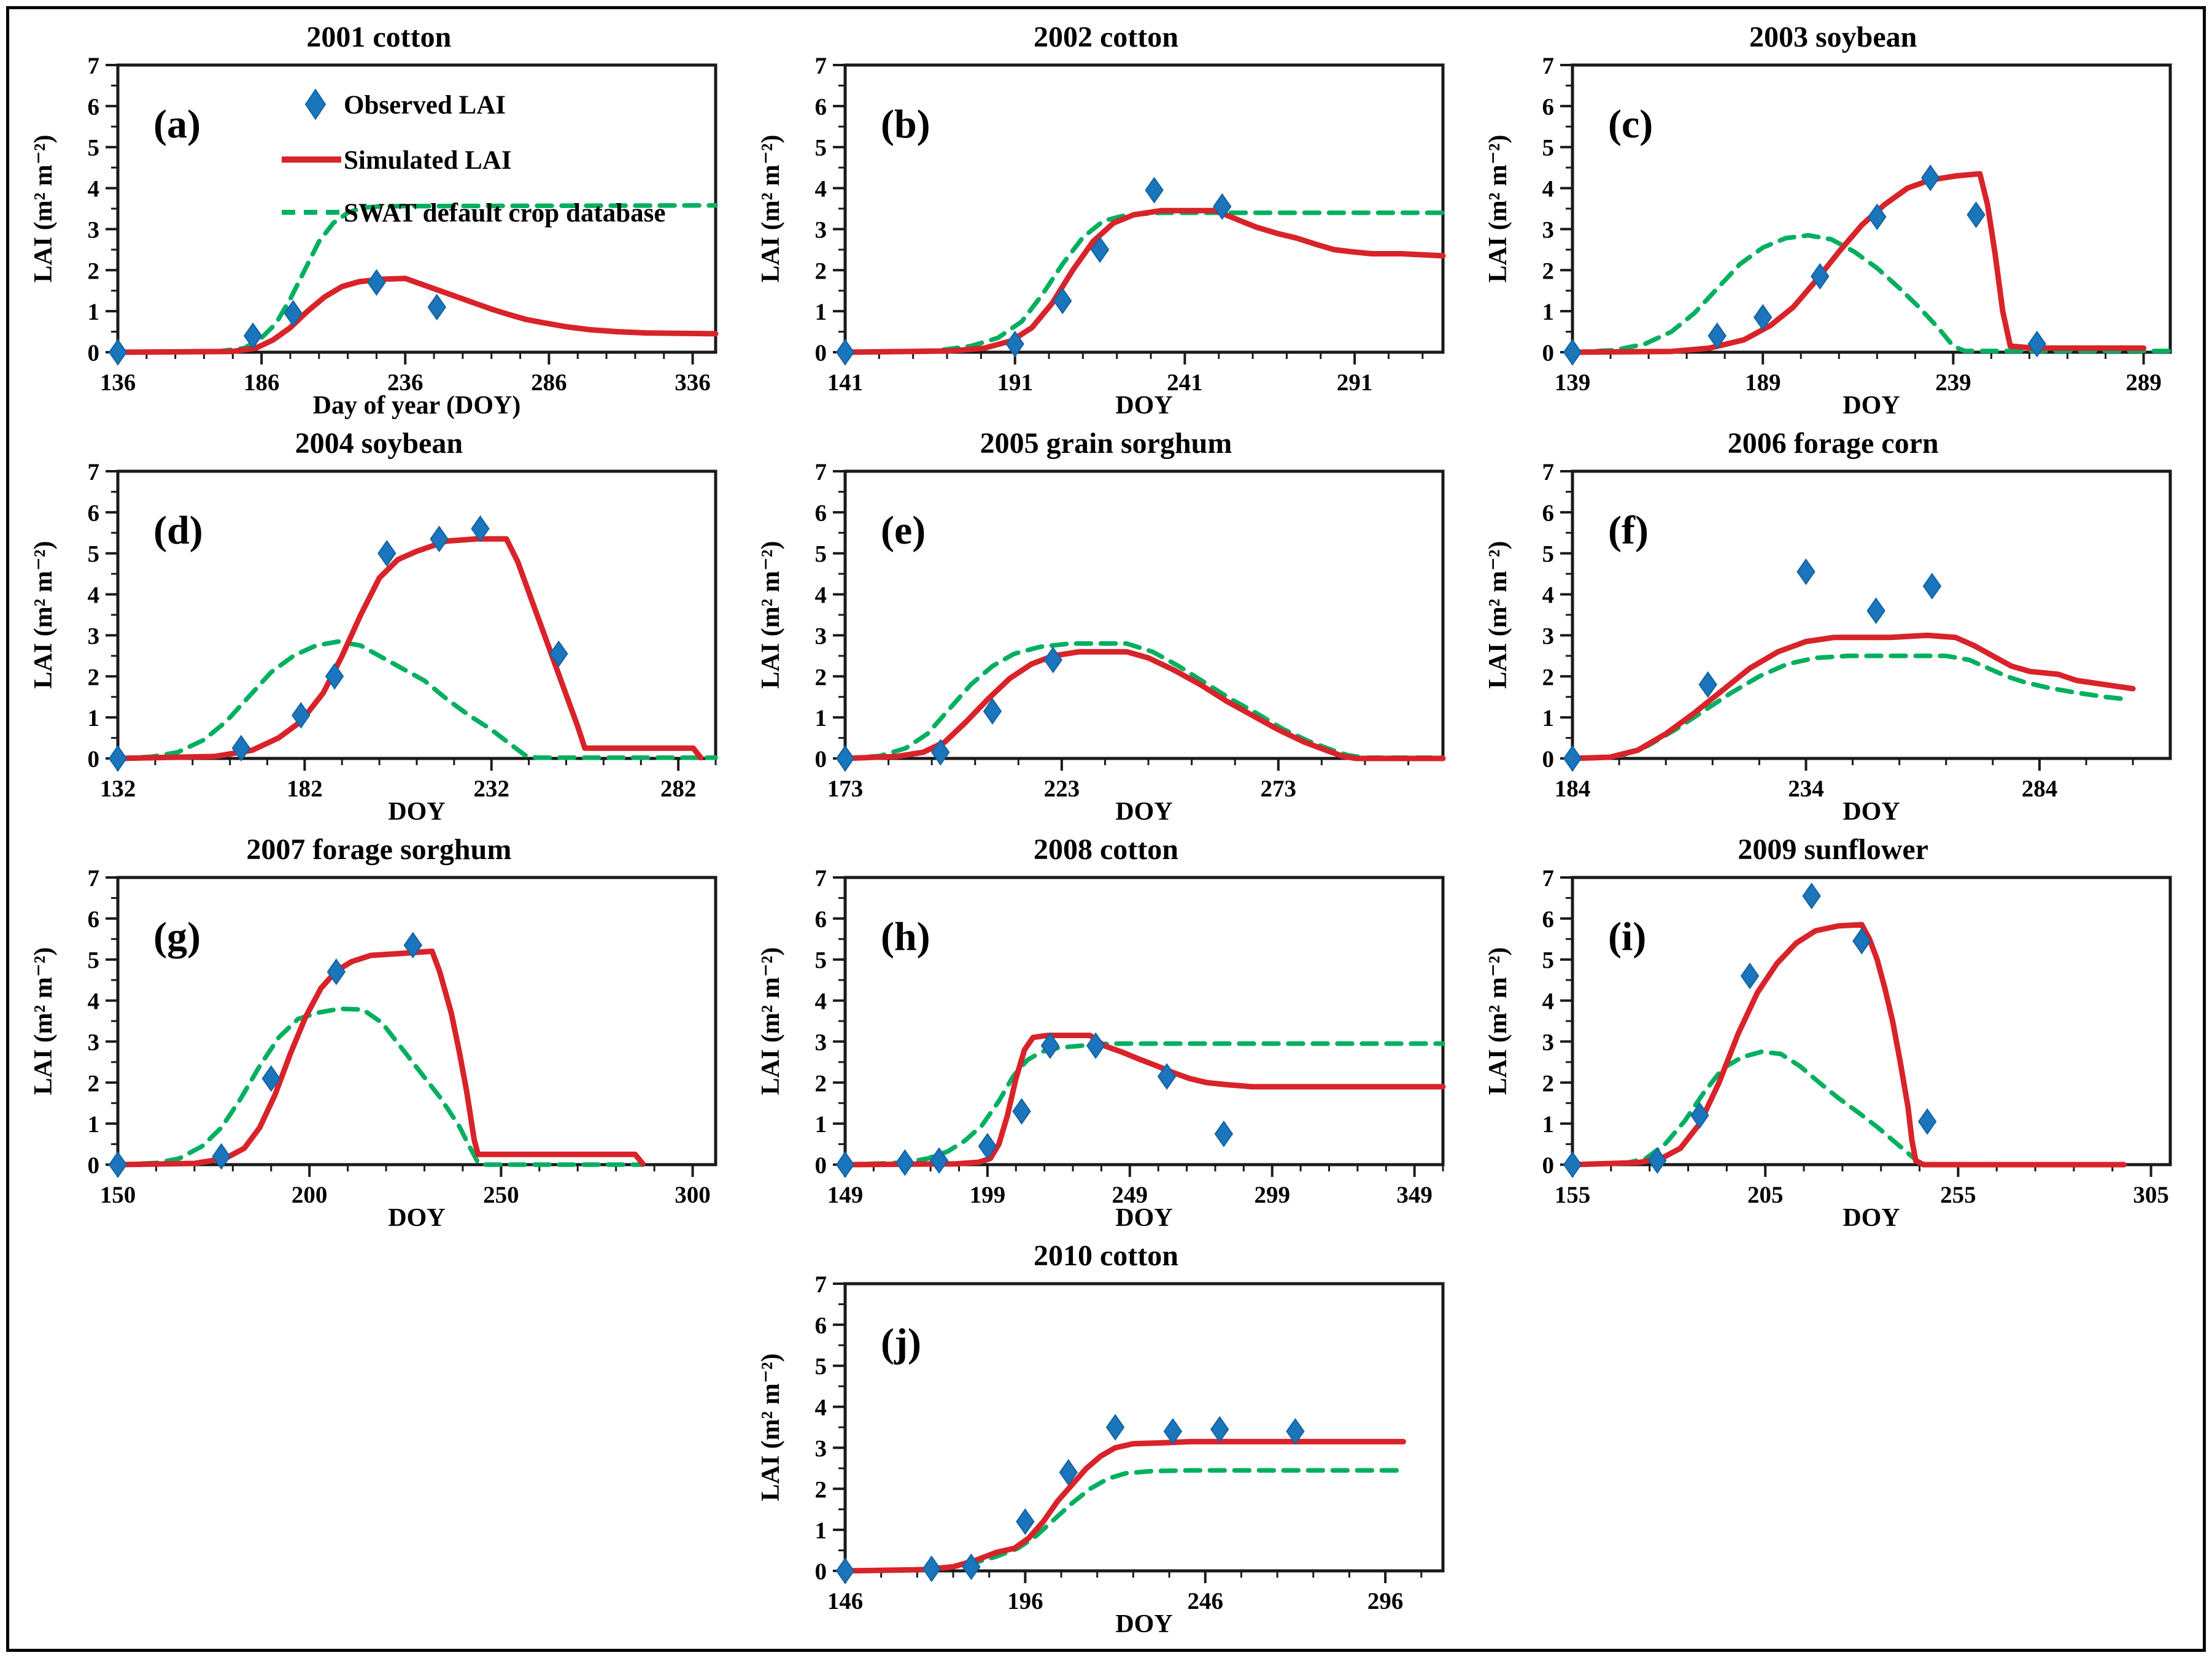  Describe the element at coordinates (379, 849) in the screenshot. I see `panel-title: 2007 forage sorghum` at that location.